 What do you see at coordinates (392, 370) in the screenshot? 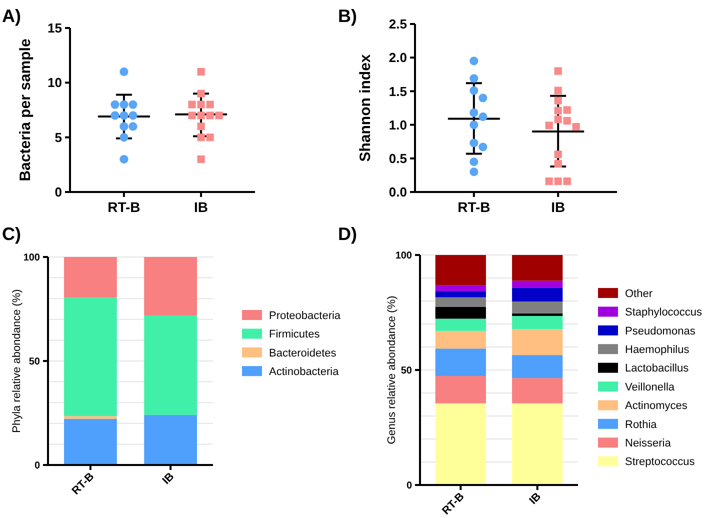
I see `y-axis-title: Genus relative abondance (%)` at bounding box center [392, 370].